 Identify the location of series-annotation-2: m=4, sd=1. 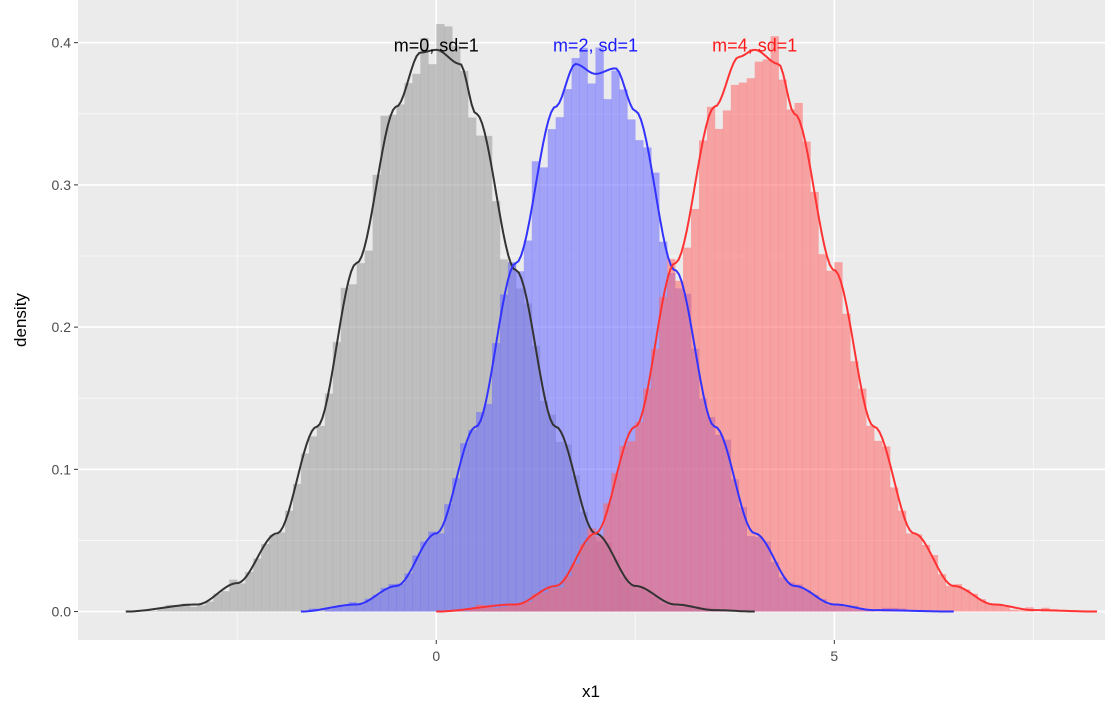
(754, 46).